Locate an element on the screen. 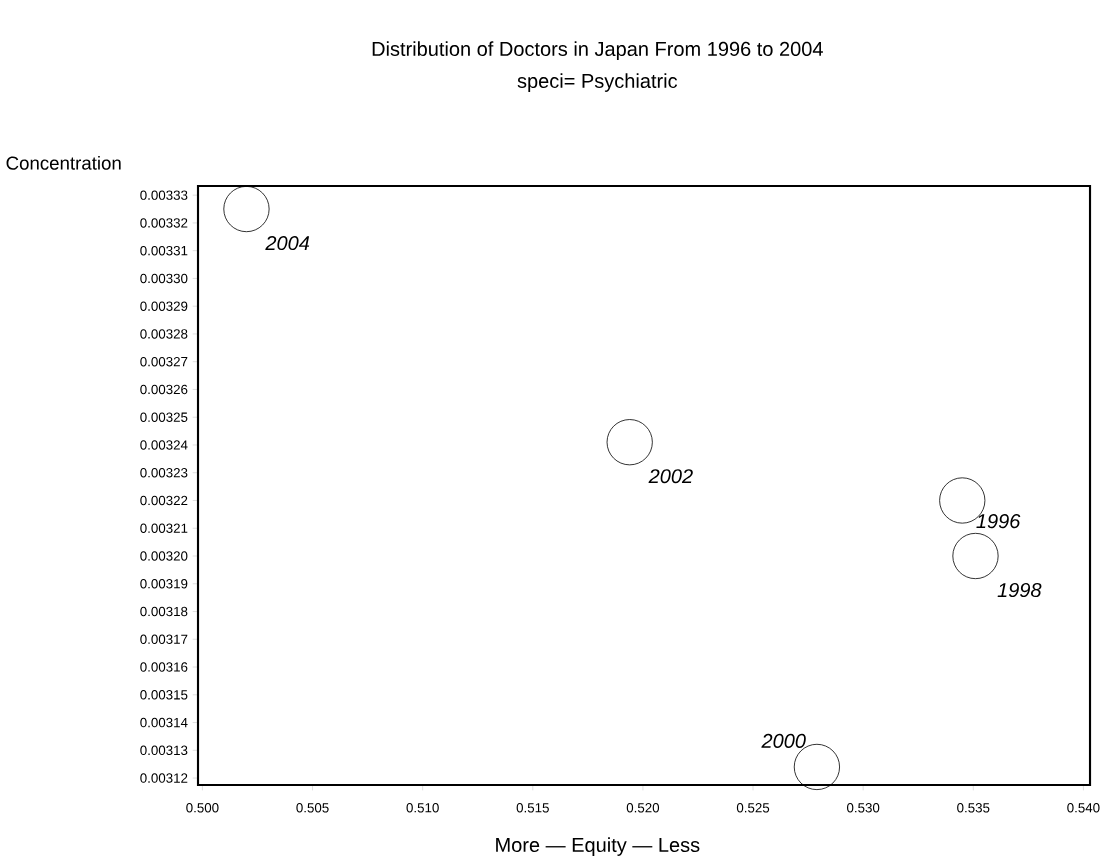 This screenshot has height=868, width=1119. y-tick-label: 0.00317 is located at coordinates (164, 639).